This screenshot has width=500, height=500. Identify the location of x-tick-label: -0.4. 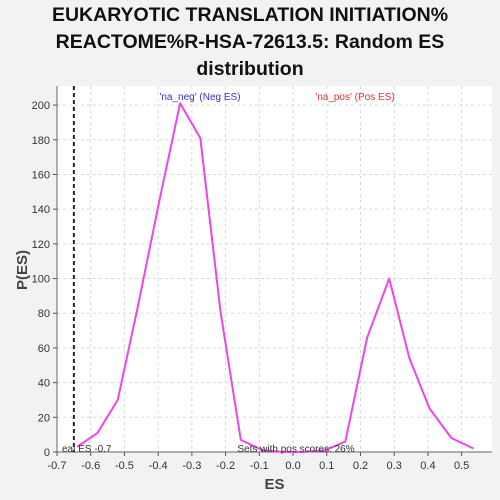
(158, 466).